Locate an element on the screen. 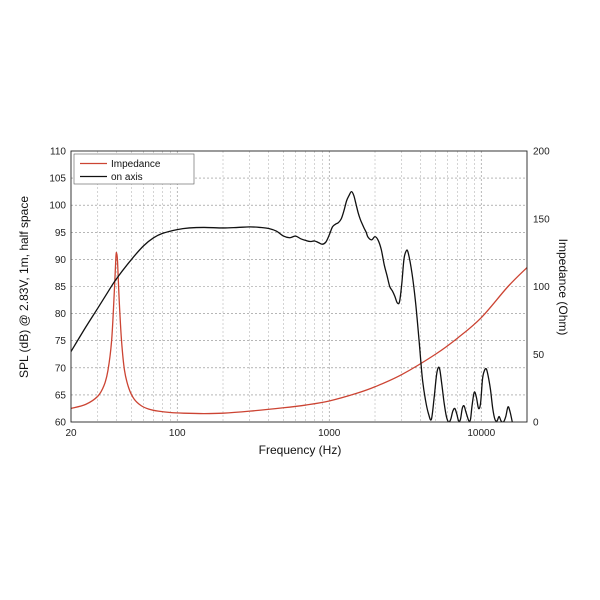 This screenshot has height=600, width=600. y-left-tick-label: 70 is located at coordinates (61, 368).